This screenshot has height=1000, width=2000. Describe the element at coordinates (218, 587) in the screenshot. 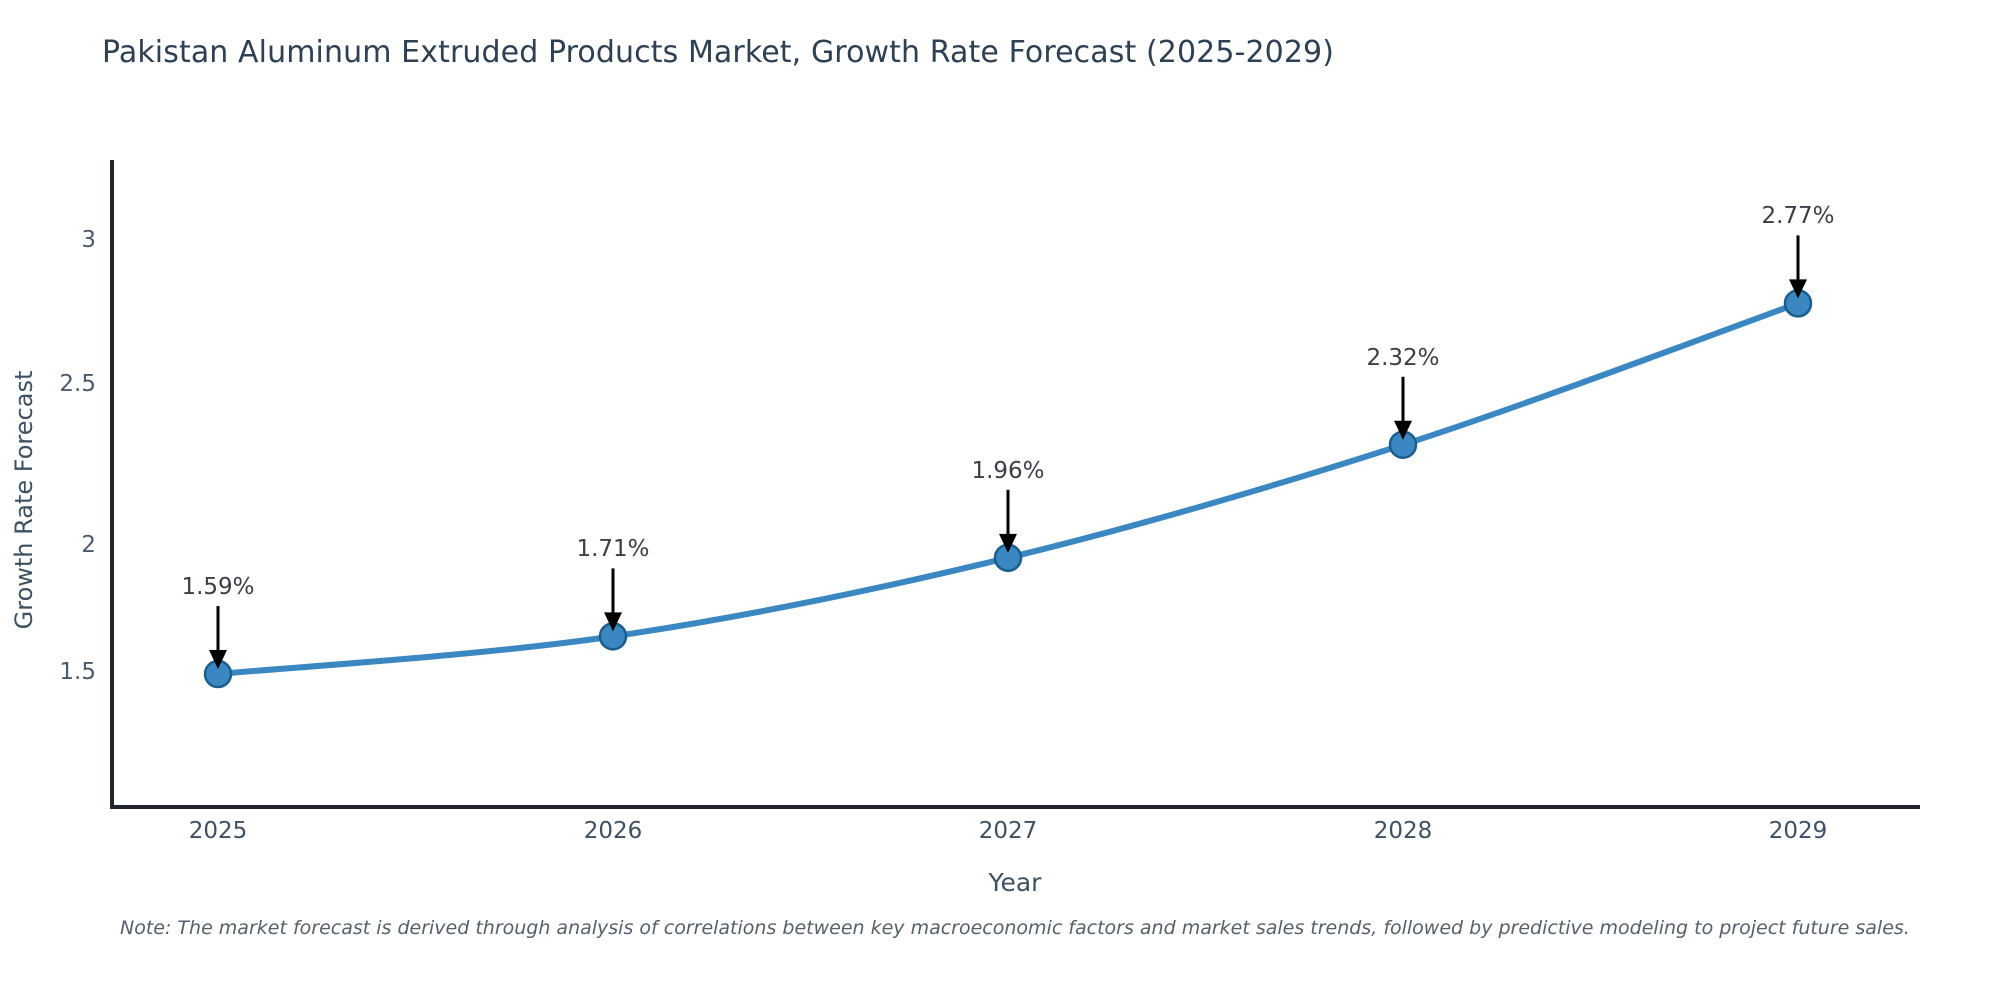

I see `data-point-label: 1.59%` at that location.